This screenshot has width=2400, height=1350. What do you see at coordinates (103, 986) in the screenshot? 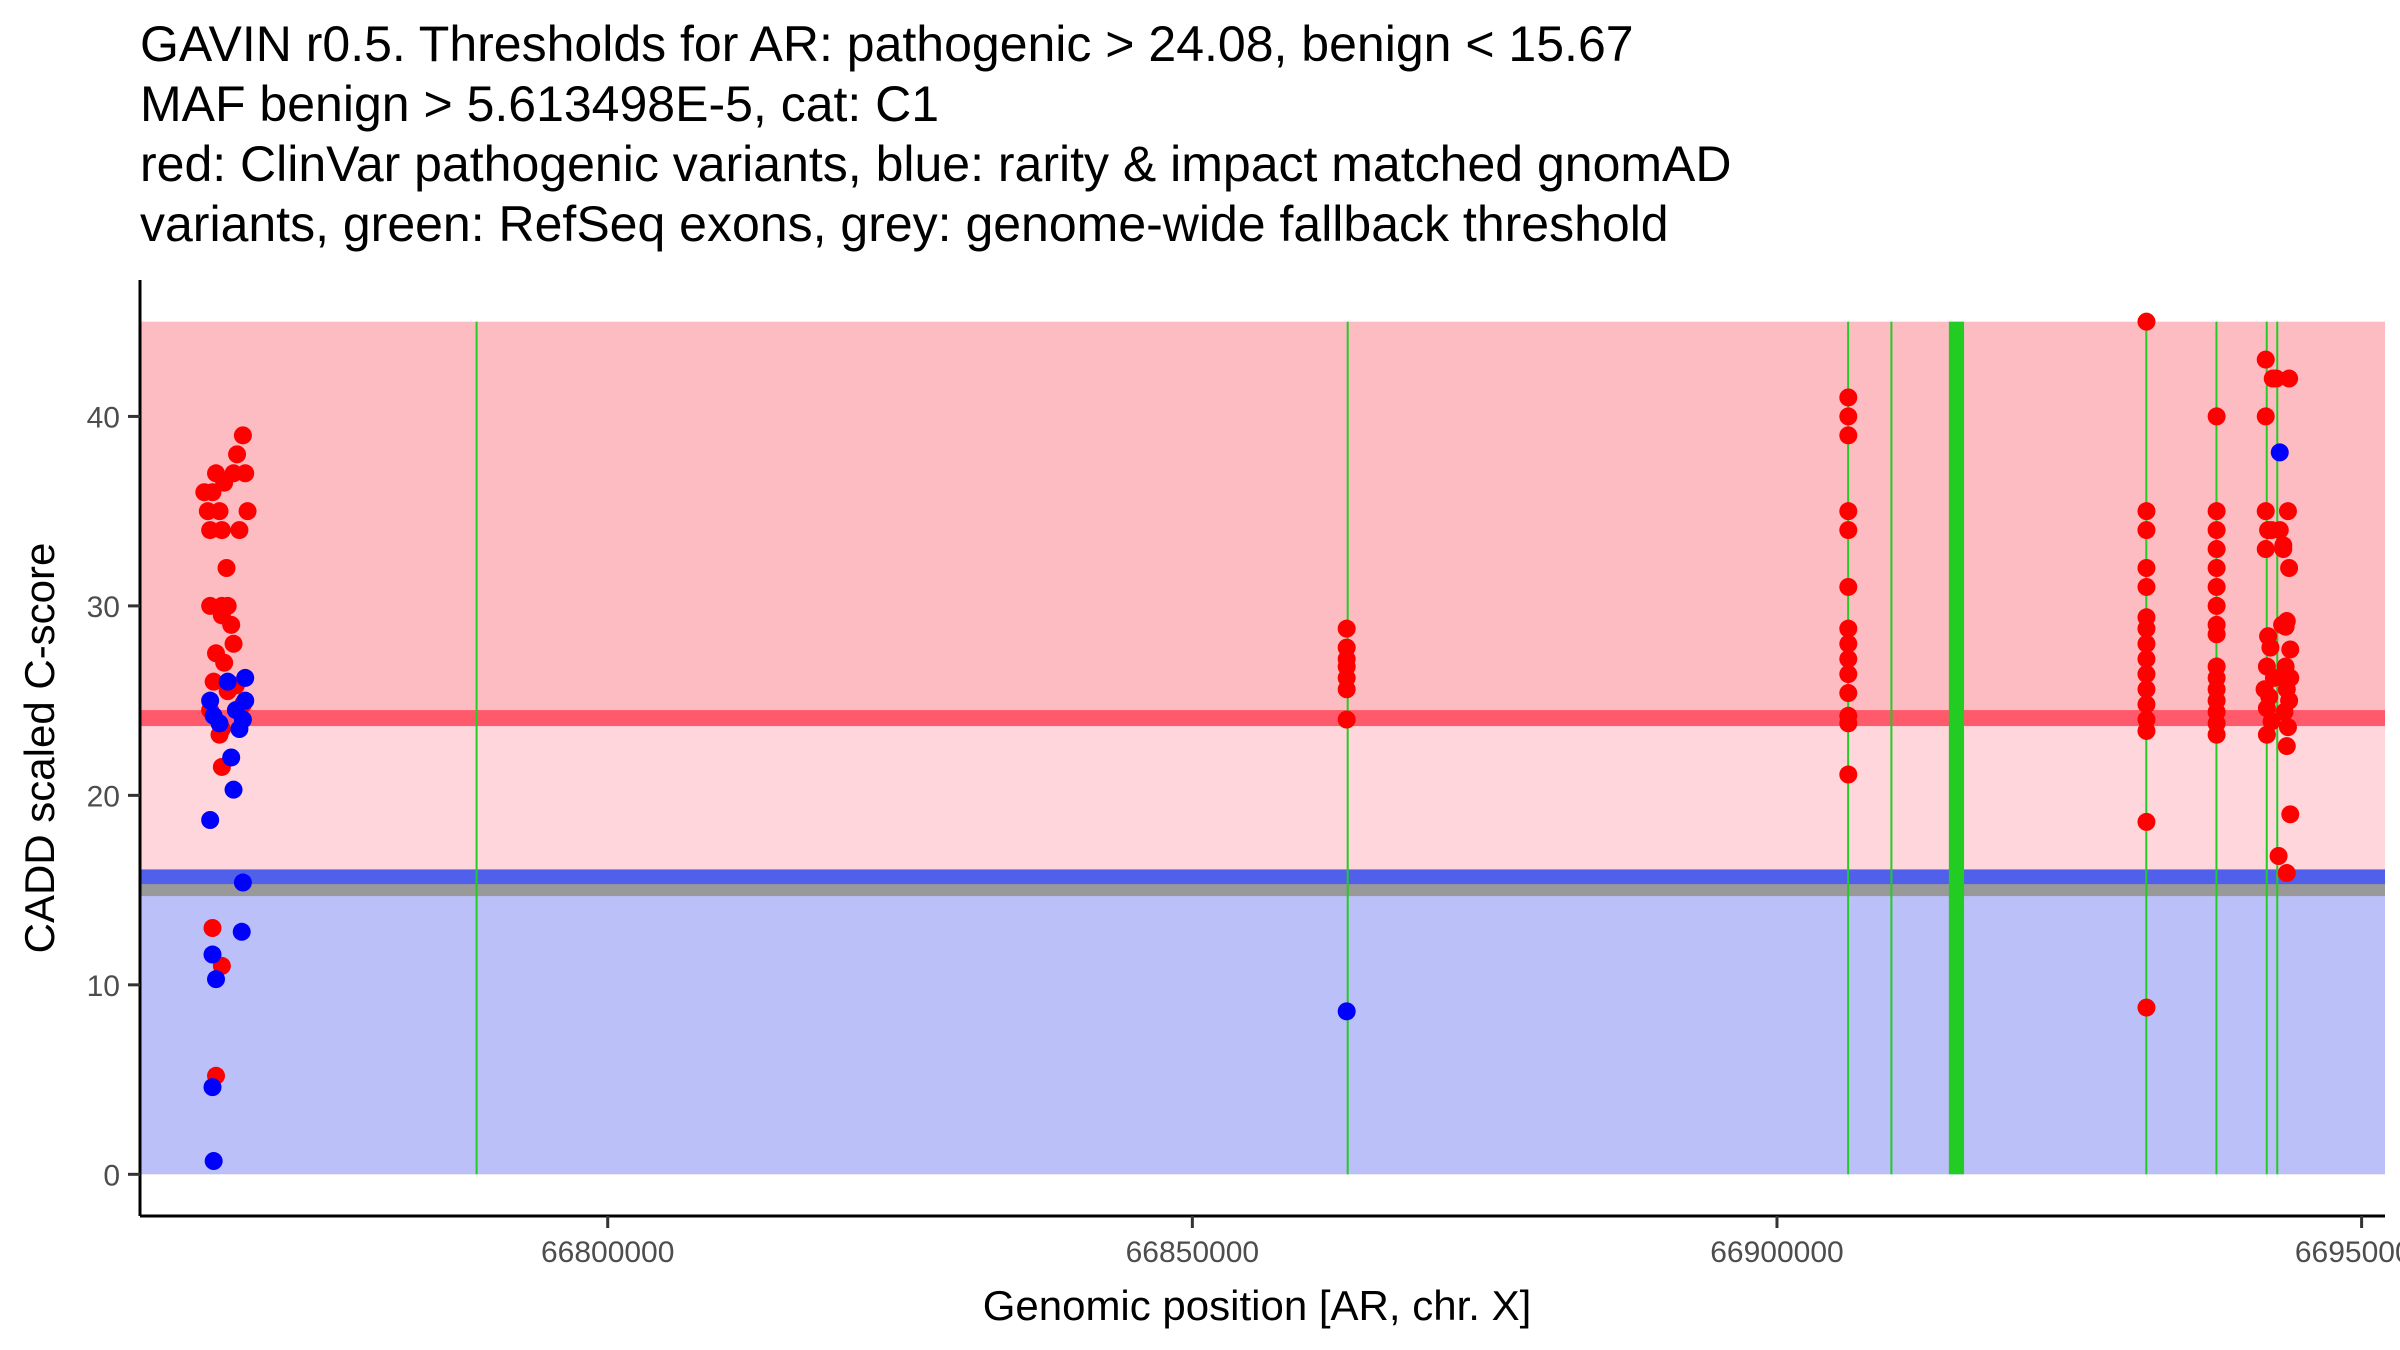
I see `y-tick-label-10: 10` at bounding box center [103, 986].